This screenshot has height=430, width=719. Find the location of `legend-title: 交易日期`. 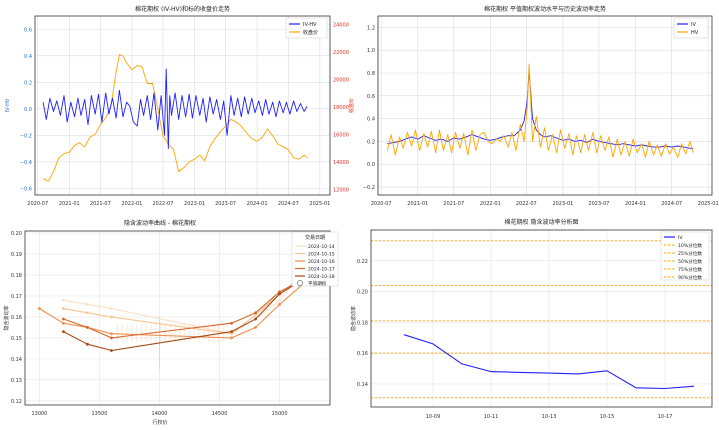

legend-title: 交易日期 is located at coordinates (315, 237).